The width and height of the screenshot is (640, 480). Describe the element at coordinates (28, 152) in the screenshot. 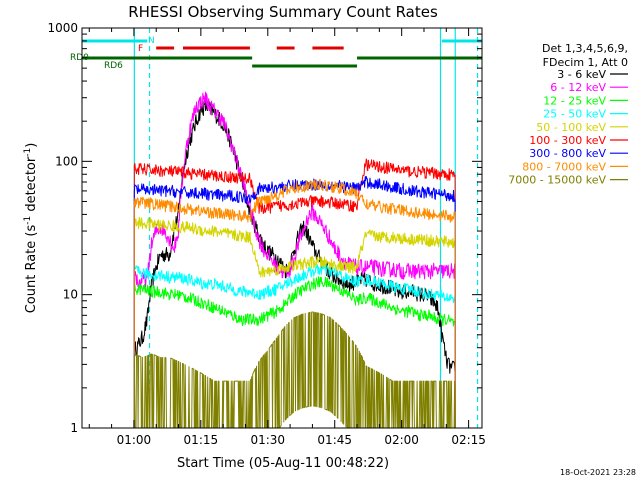

I see `y-axis-label-exponent2: -1` at that location.